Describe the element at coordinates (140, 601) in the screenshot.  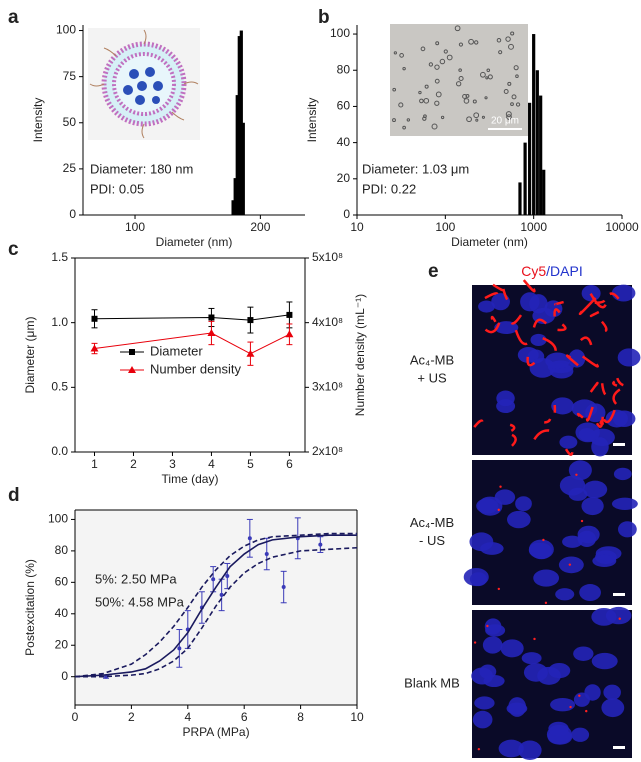
I see `annotation: 50%: 4.58 MPa` at that location.